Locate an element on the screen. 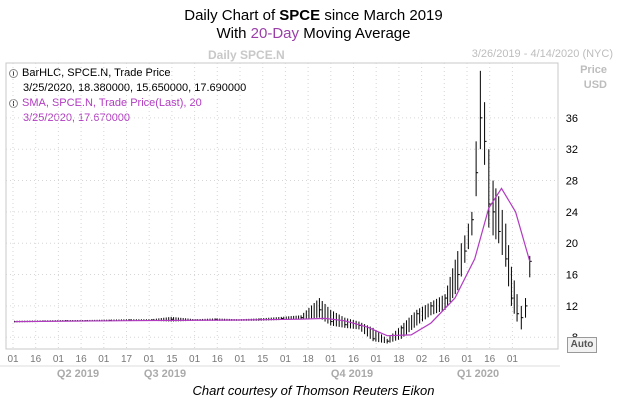 Image resolution: width=627 pixels, height=410 pixels. y-tick-label: 32 is located at coordinates (572, 150).